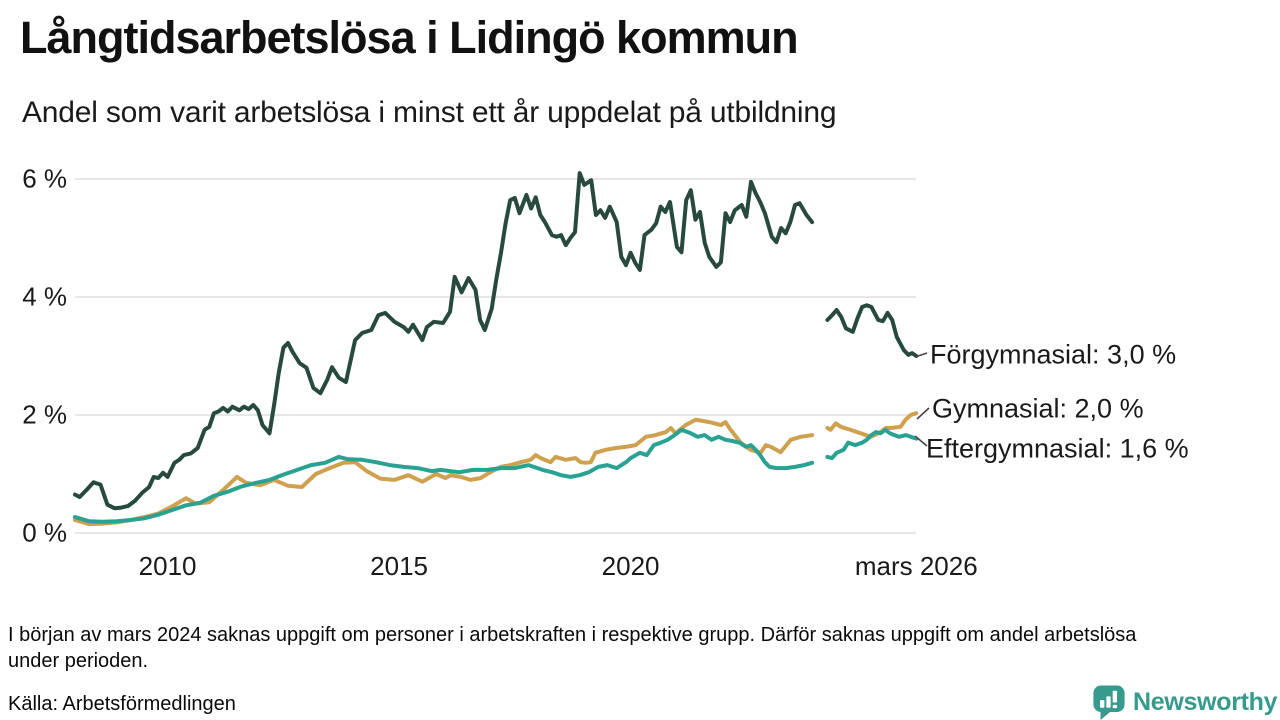 This screenshot has height=720, width=1280. Describe the element at coordinates (916, 566) in the screenshot. I see `x-tick-label: mars 2026` at that location.